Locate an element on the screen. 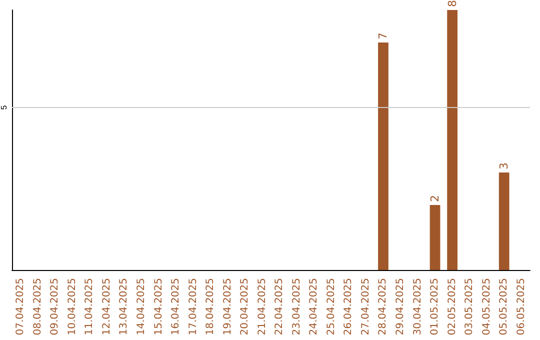  x-tick-label: 22.04.2025 is located at coordinates (280, 307).